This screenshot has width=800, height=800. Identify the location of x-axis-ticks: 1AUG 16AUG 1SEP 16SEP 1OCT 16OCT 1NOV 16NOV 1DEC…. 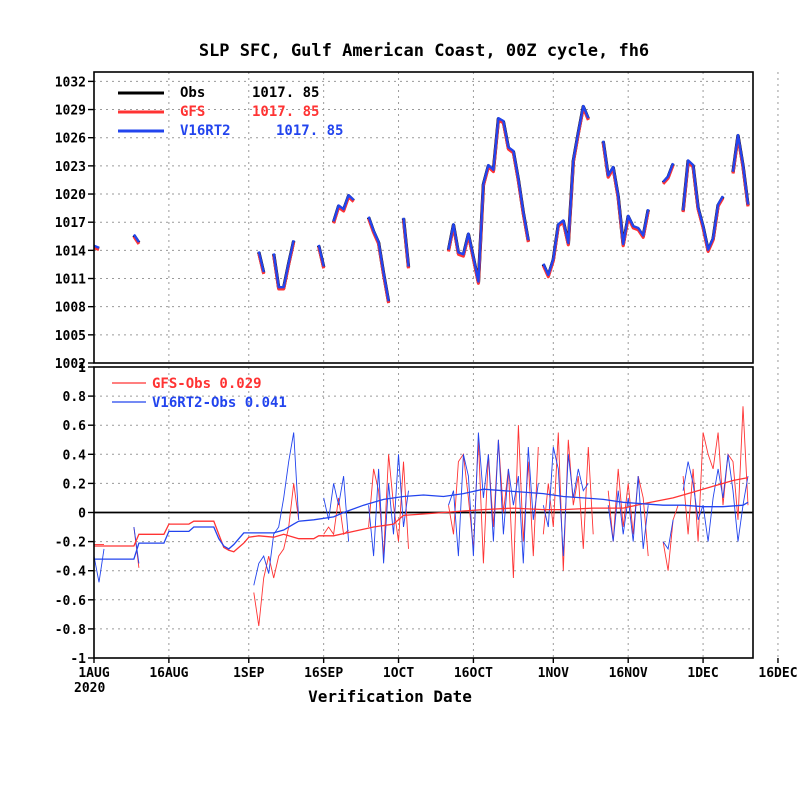
(438, 669).